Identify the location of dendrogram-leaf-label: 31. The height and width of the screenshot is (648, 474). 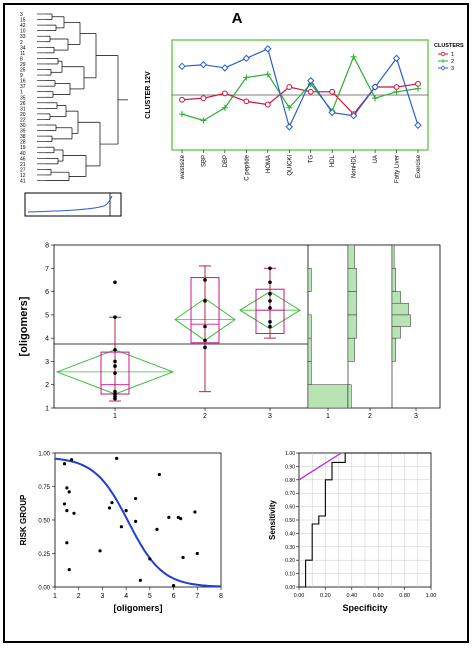
(23, 109).